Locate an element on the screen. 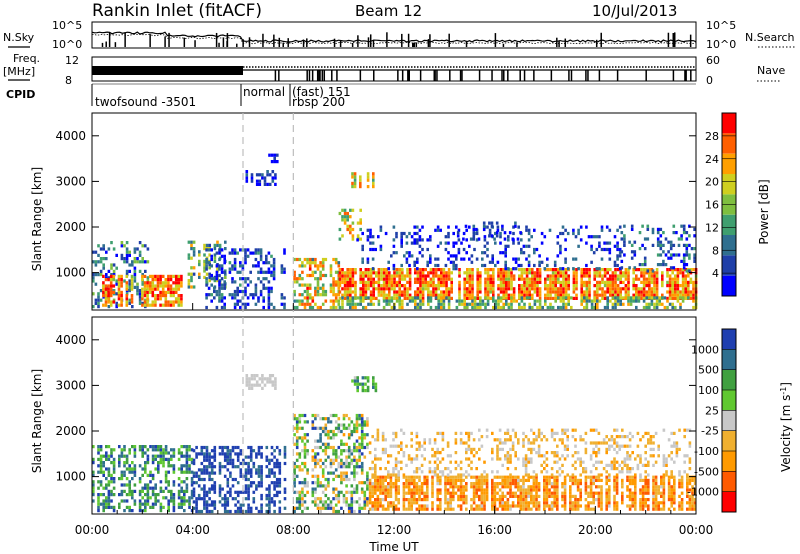 This screenshot has height=554, width=800. freq-unit: [MHz] is located at coordinates (19, 71).